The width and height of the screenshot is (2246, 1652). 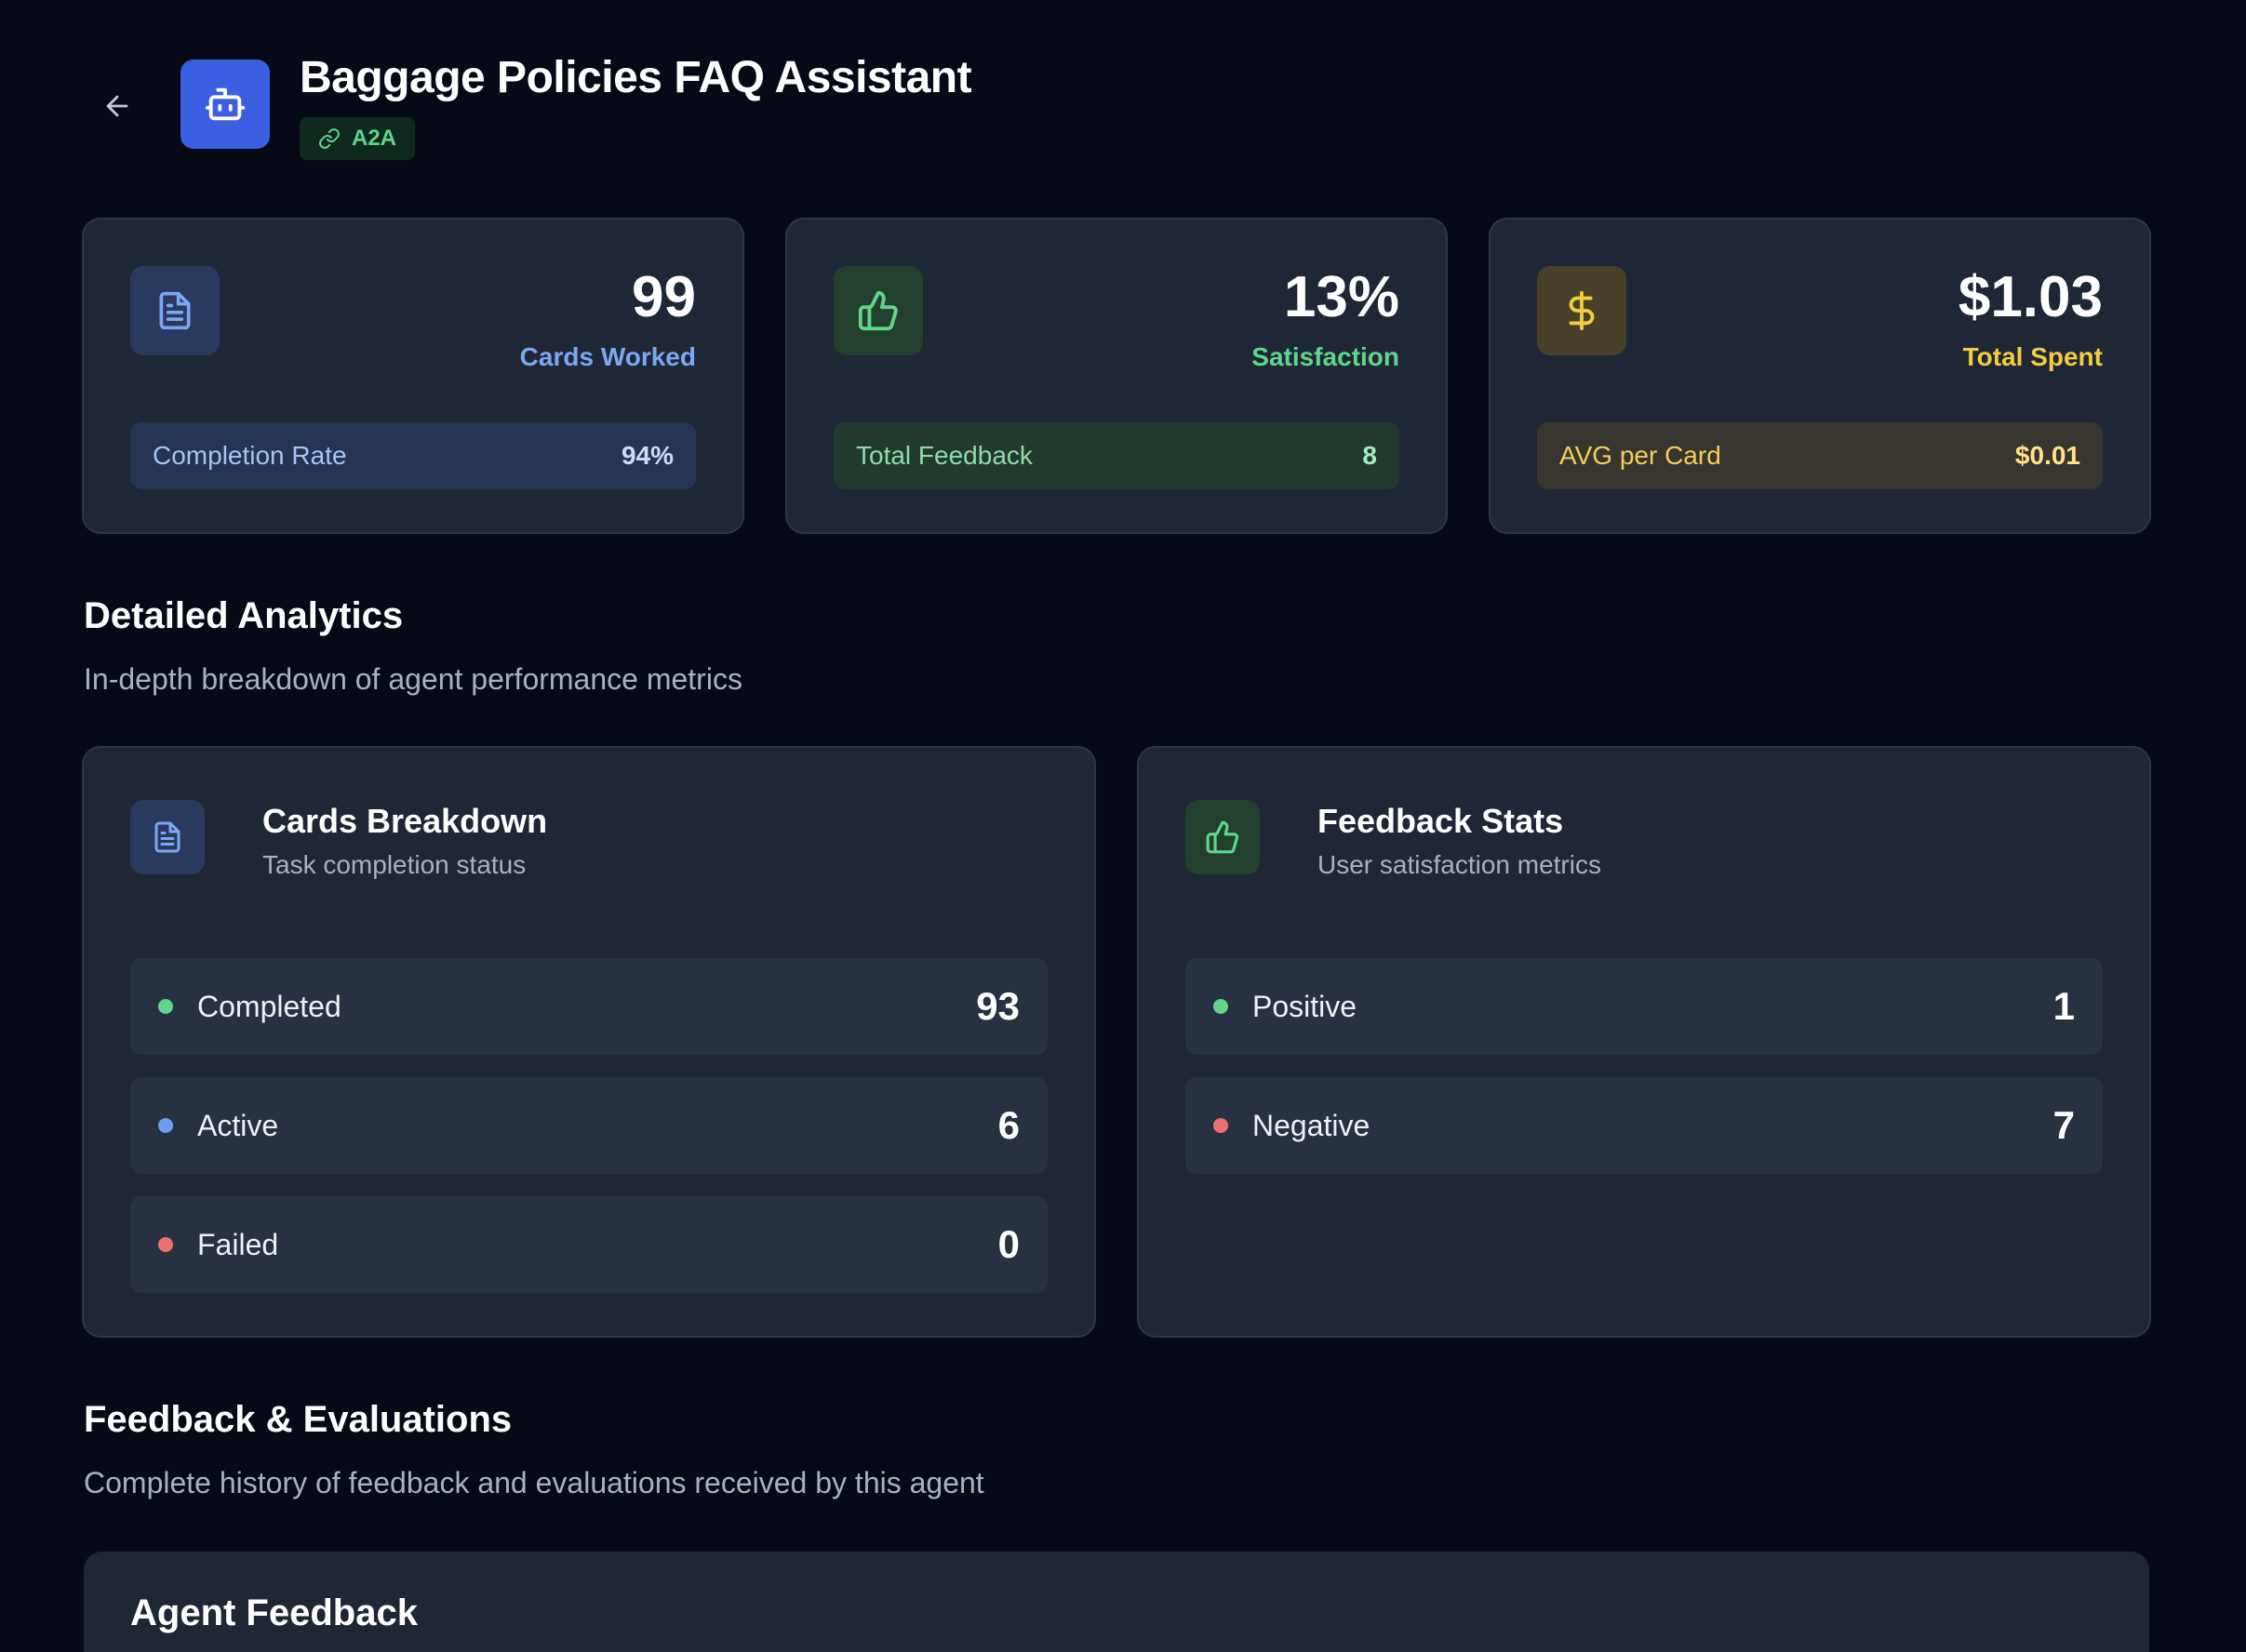 What do you see at coordinates (1820, 455) in the screenshot?
I see `avg-per-card-row: AVG per Card $0.01` at bounding box center [1820, 455].